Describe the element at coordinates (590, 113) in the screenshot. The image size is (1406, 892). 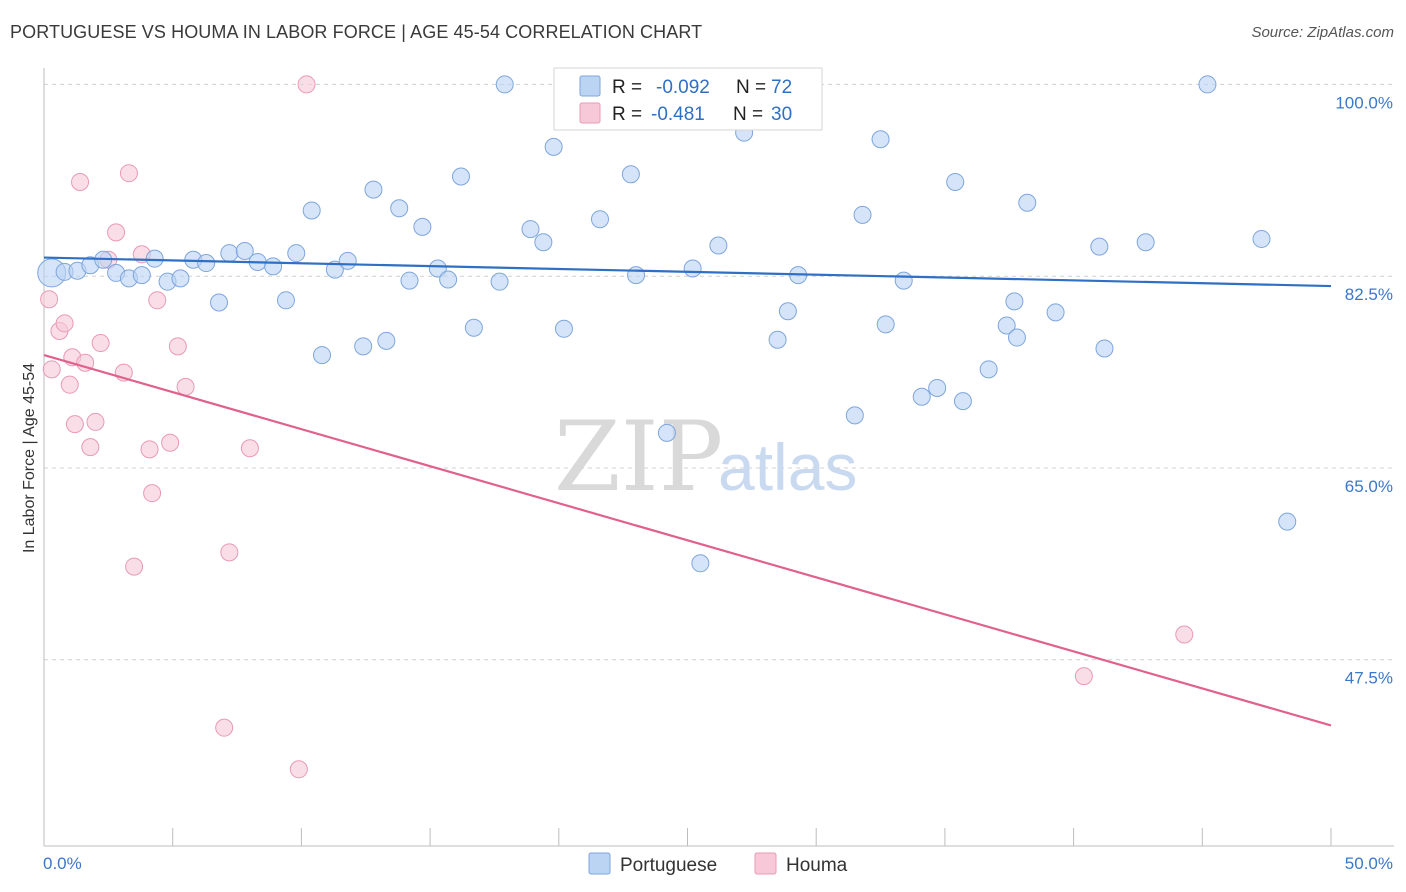
I see `legend-swatch-houma` at that location.